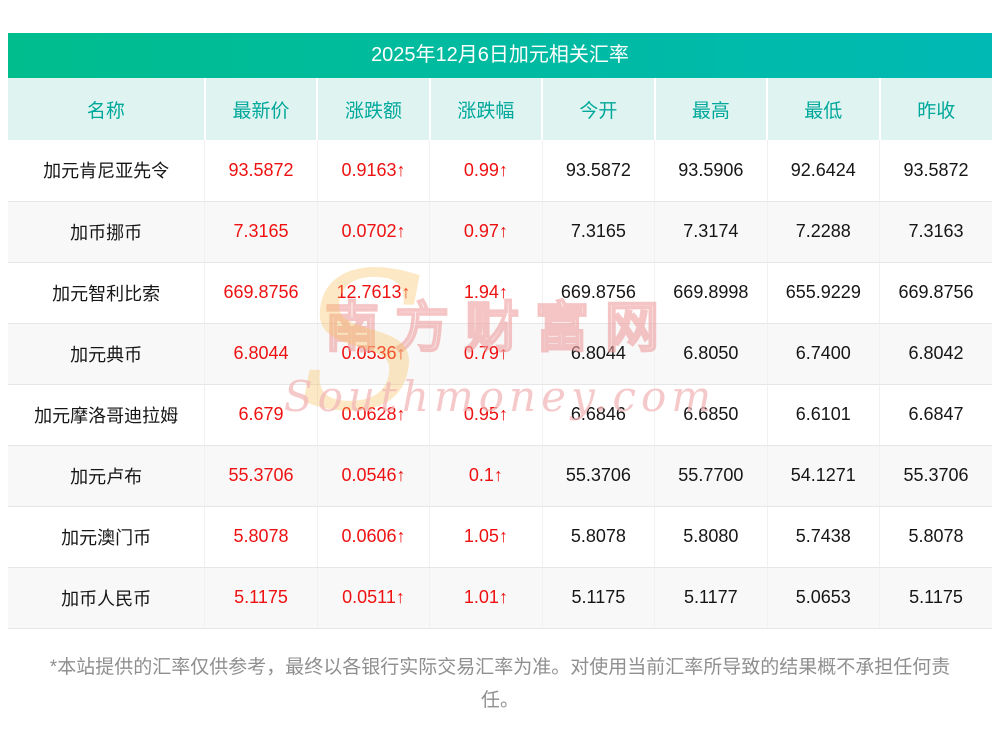  What do you see at coordinates (823, 476) in the screenshot?
I see `cell-low: 54.1271` at bounding box center [823, 476].